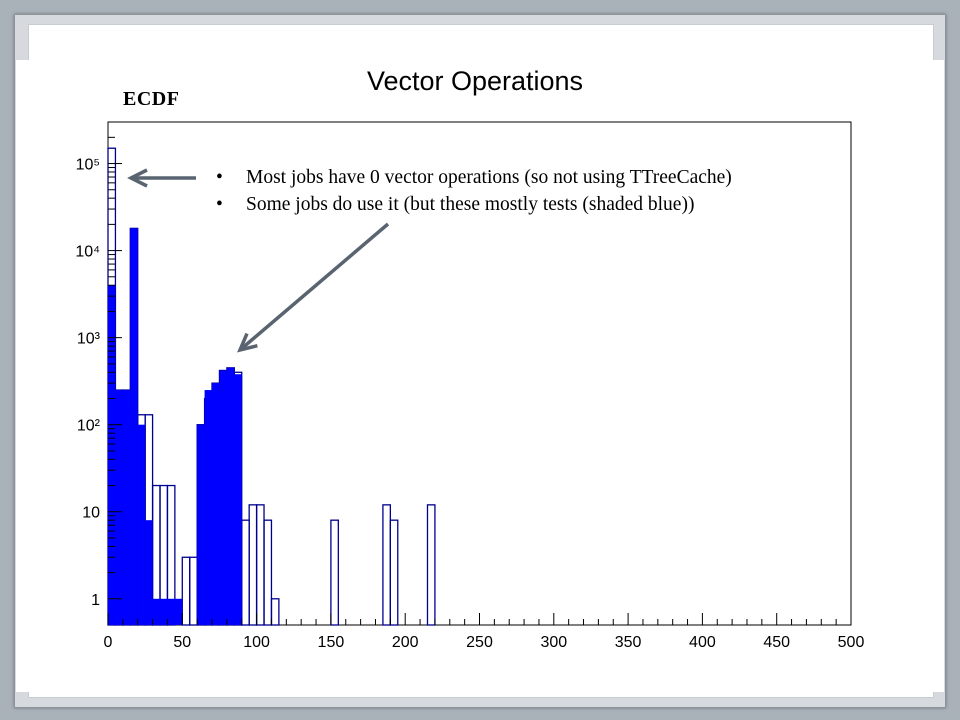 The image size is (960, 720). What do you see at coordinates (88, 165) in the screenshot?
I see `y-tick-label: 10⁵` at bounding box center [88, 165].